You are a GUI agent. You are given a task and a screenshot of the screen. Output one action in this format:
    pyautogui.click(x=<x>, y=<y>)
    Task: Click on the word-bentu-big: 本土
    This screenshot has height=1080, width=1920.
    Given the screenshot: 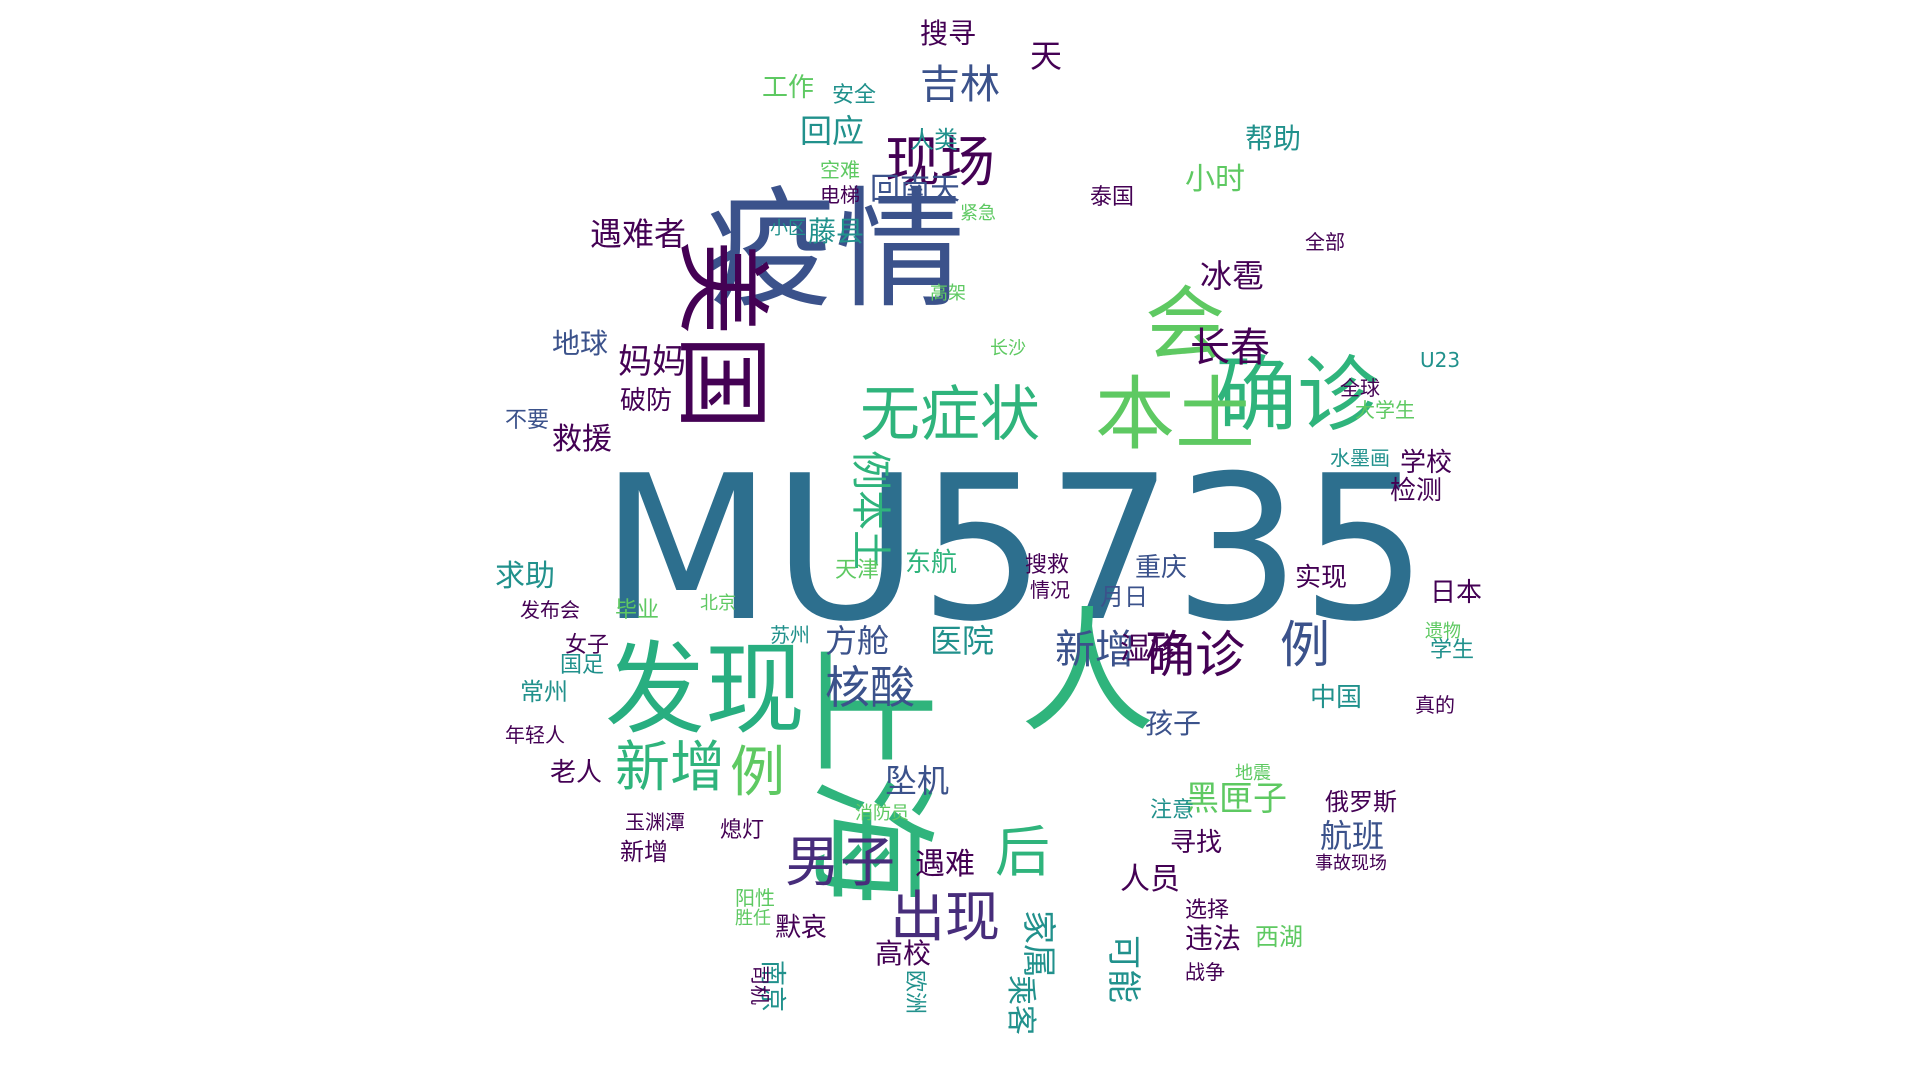 What is the action you would take?
    pyautogui.click(x=1175, y=414)
    